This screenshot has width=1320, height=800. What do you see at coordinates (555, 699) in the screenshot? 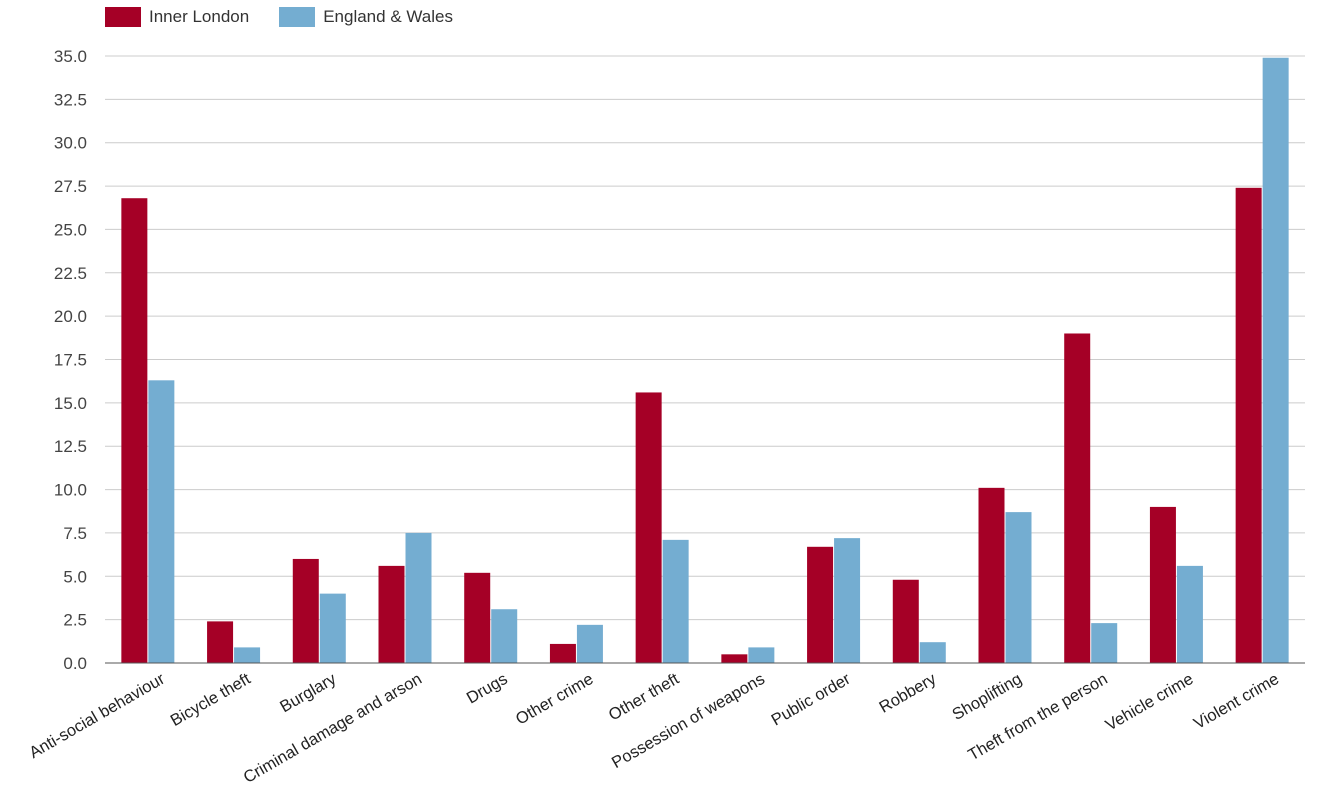
I see `x-category-label: Other crime` at bounding box center [555, 699].